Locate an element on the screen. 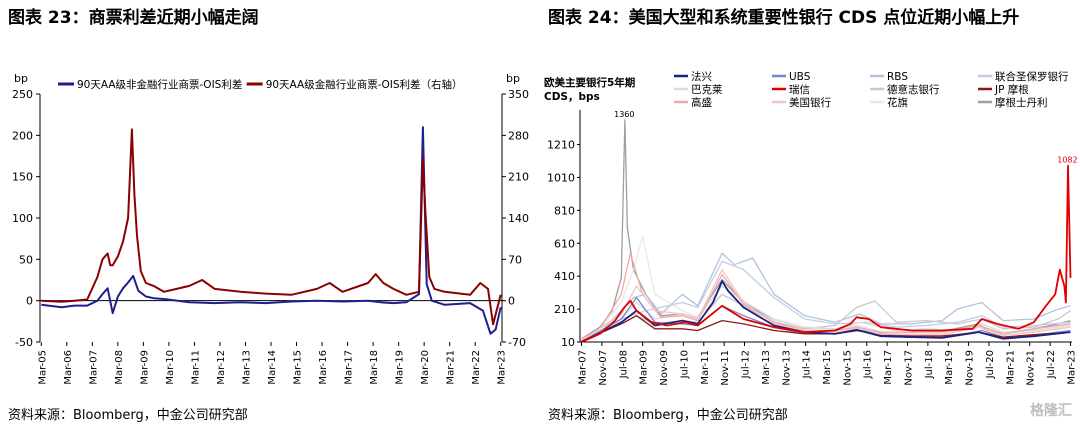  left-tick-label: 0 is located at coordinates (29, 301).